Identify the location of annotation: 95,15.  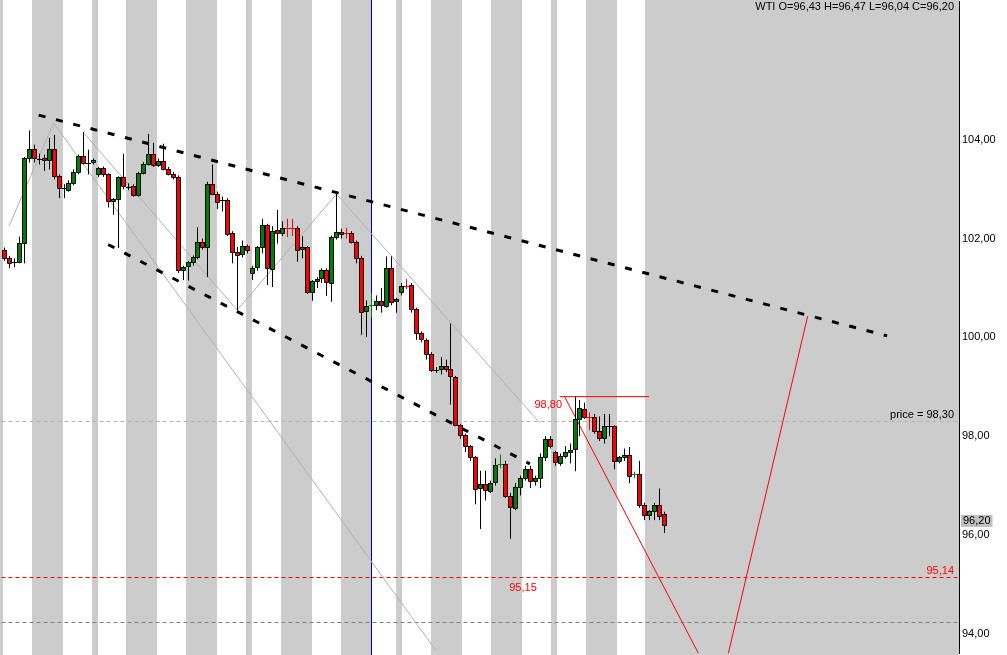
(523, 586).